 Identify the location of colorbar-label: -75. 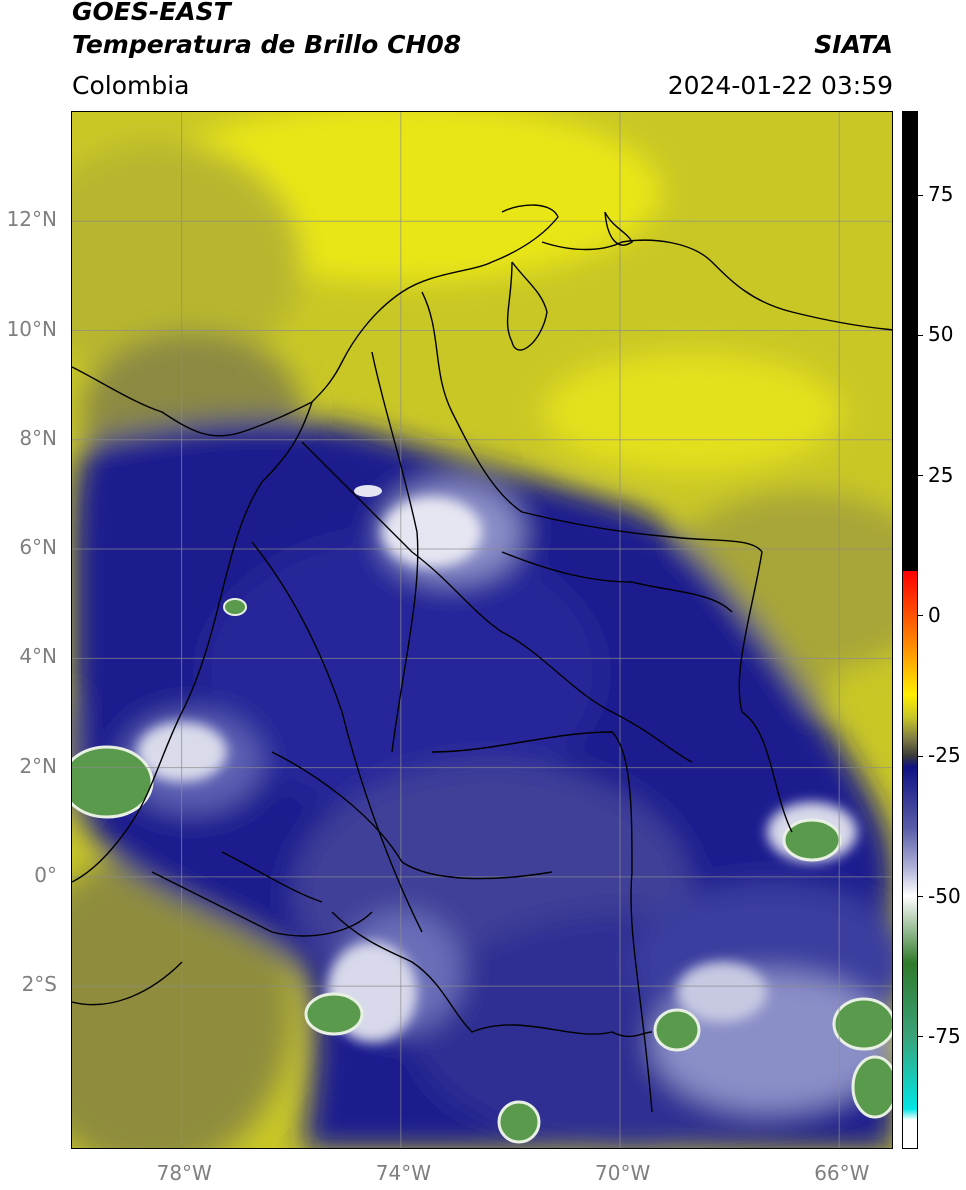
(944, 1035).